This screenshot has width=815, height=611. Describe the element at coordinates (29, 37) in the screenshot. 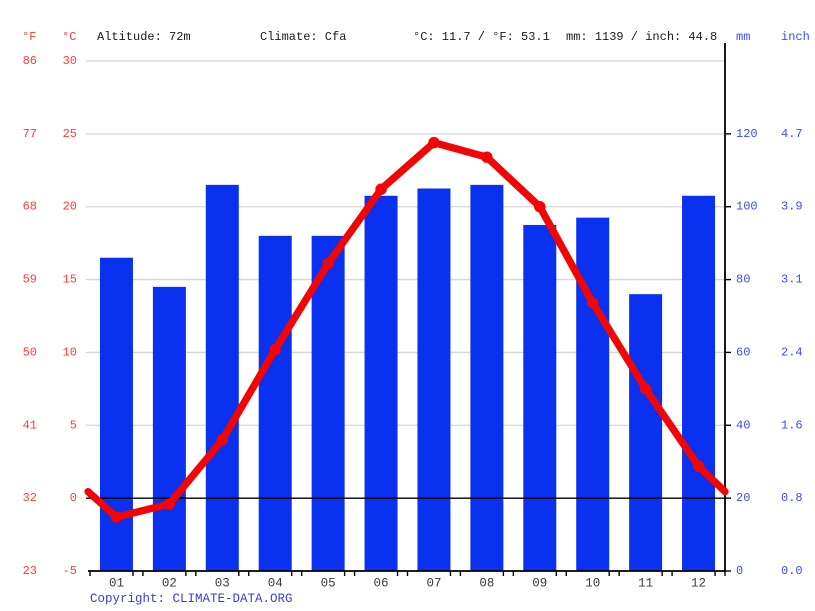

I see `fahrenheit-axis-title: °F` at that location.